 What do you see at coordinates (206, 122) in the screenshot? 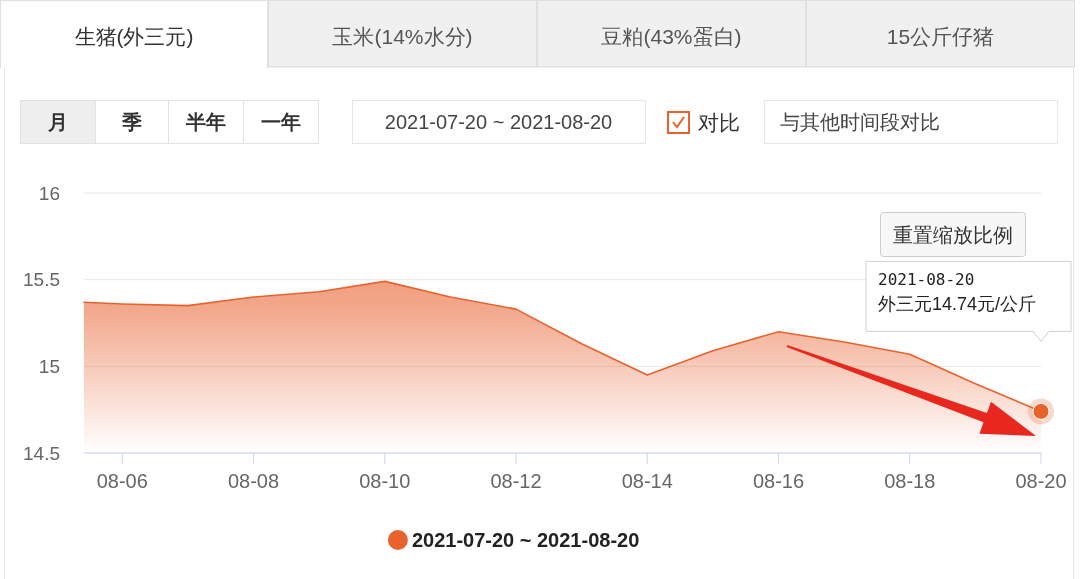
I see `toggle-button: 半年` at bounding box center [206, 122].